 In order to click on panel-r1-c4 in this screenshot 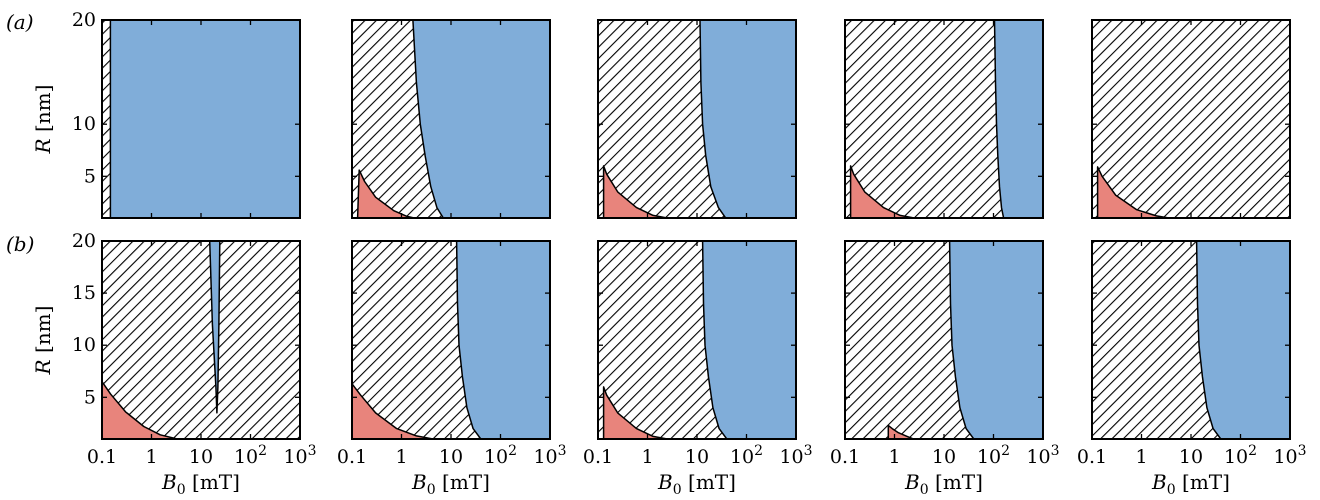, I will do `click(944, 119)`.